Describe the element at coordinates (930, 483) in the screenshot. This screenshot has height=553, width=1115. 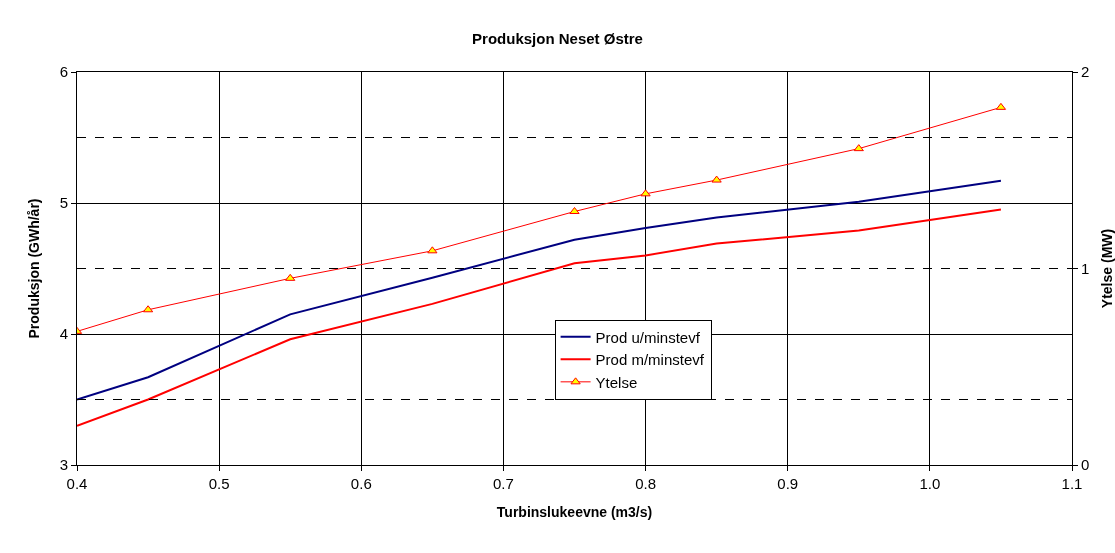
I see `x-tick-label: 1.0` at that location.